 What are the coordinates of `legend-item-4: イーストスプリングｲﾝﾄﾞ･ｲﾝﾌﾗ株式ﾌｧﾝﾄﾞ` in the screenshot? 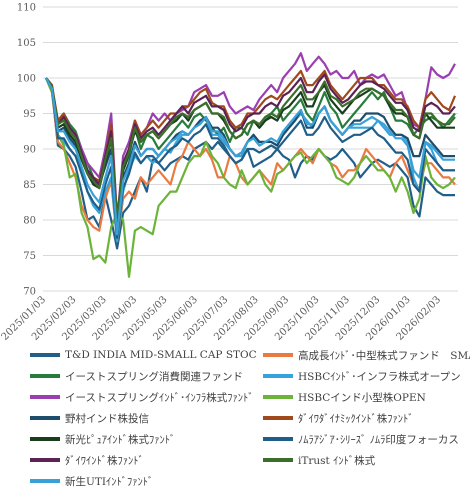 It's located at (141, 397).